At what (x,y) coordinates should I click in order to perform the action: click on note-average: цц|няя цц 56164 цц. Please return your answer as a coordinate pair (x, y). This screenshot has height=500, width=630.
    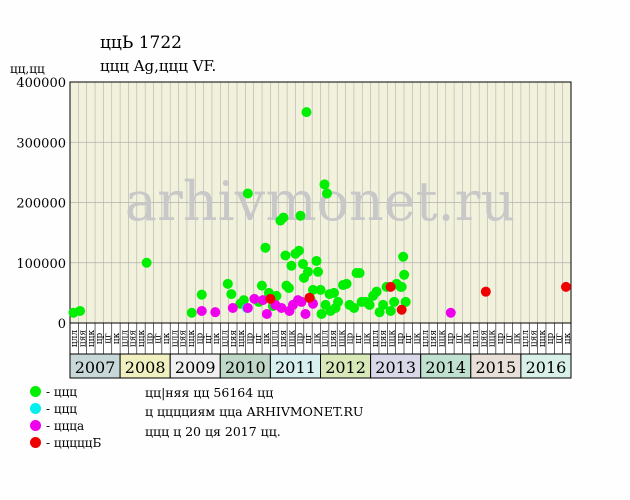
    Looking at the image, I should click on (209, 392).